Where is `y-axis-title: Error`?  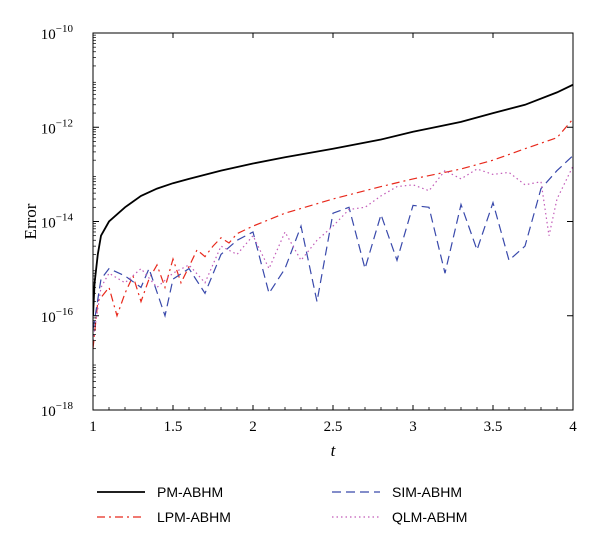 y-axis-title: Error is located at coordinates (30, 221).